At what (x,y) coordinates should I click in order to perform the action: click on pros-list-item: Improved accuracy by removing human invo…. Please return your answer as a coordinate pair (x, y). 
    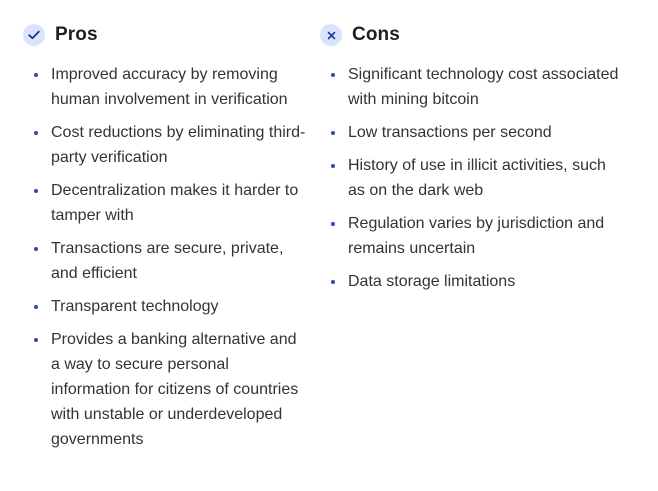
    Looking at the image, I should click on (165, 87).